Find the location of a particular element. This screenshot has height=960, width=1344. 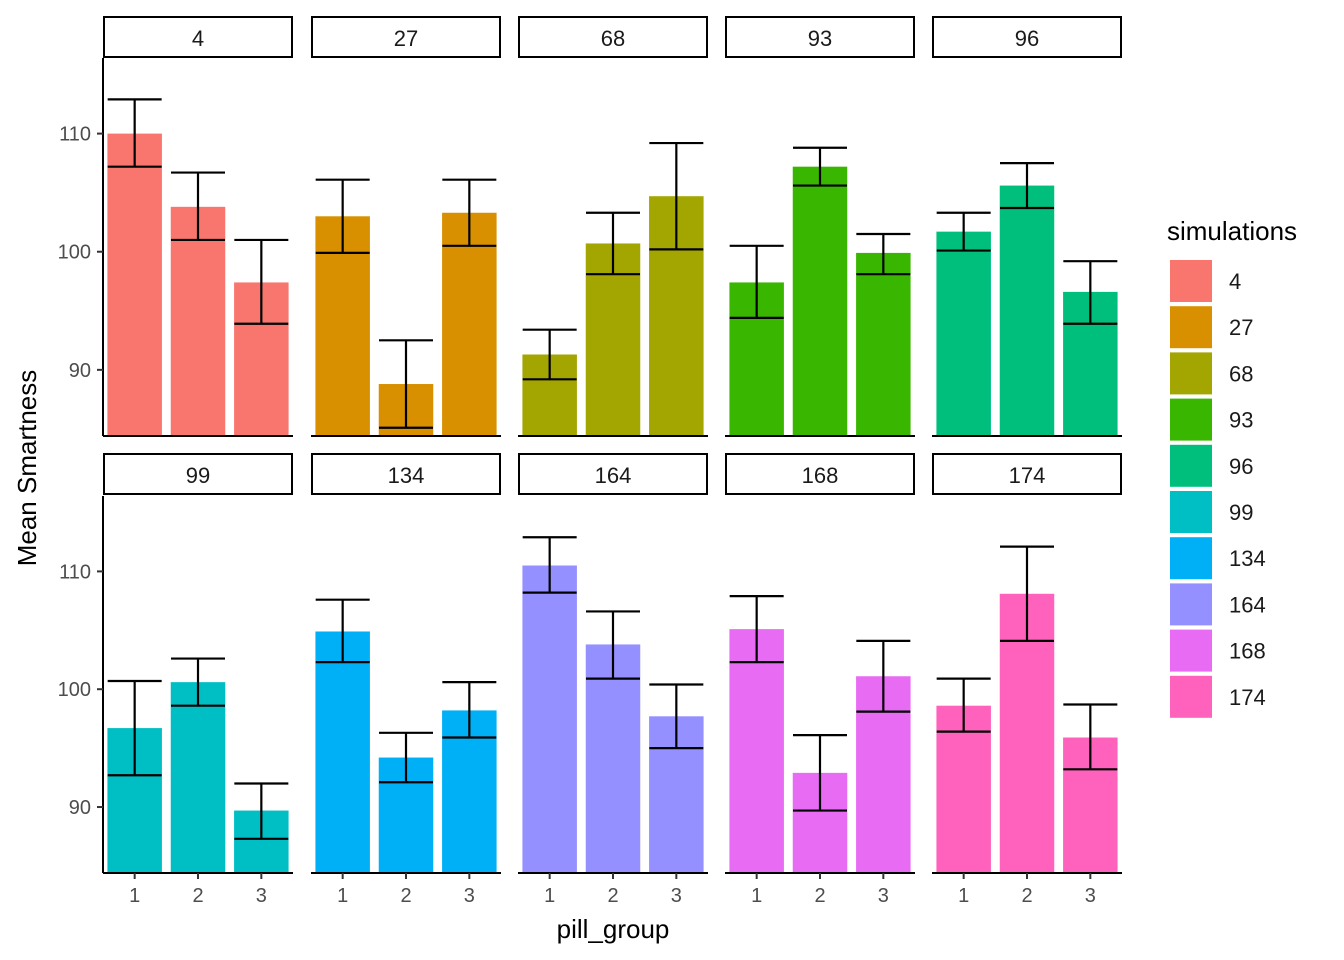

y-tick-label: 110 is located at coordinates (75, 572).